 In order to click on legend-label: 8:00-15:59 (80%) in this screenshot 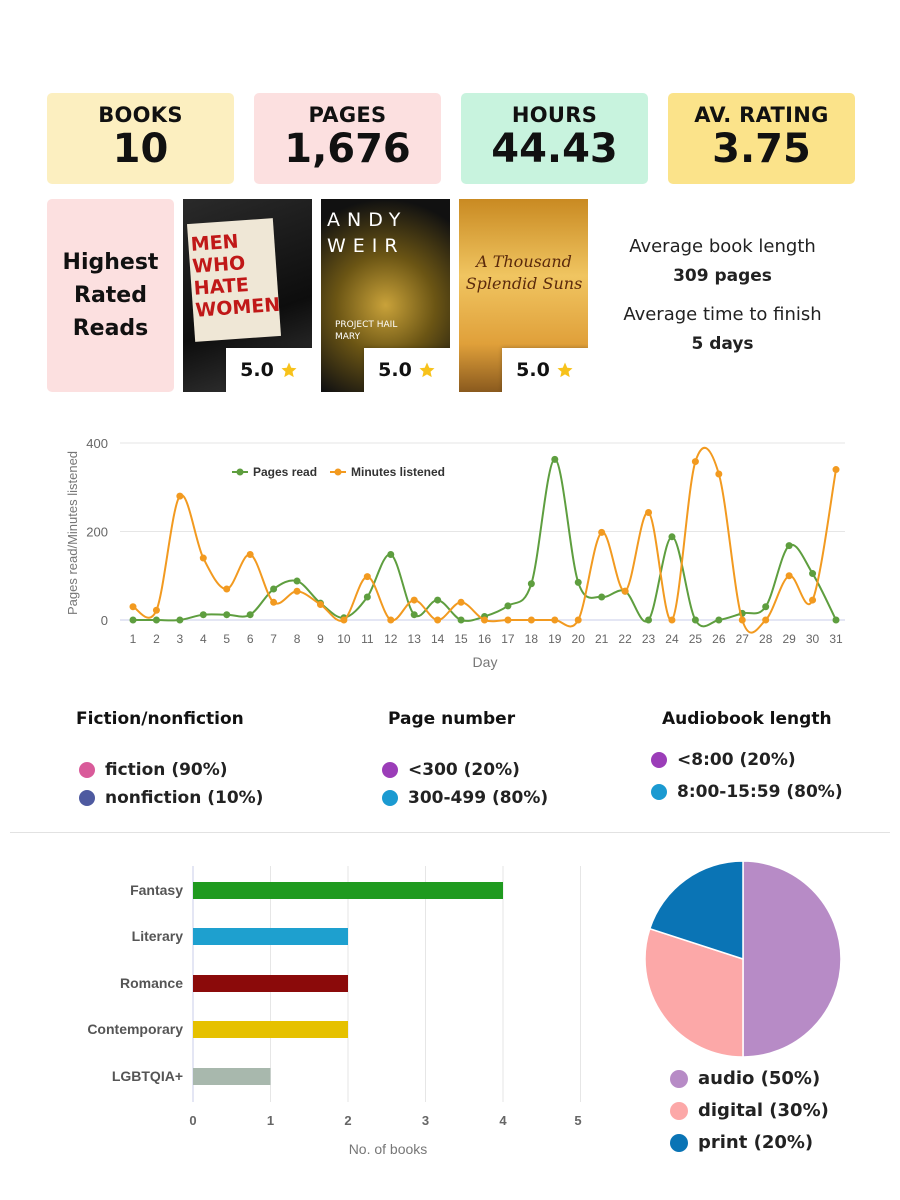, I will do `click(760, 792)`.